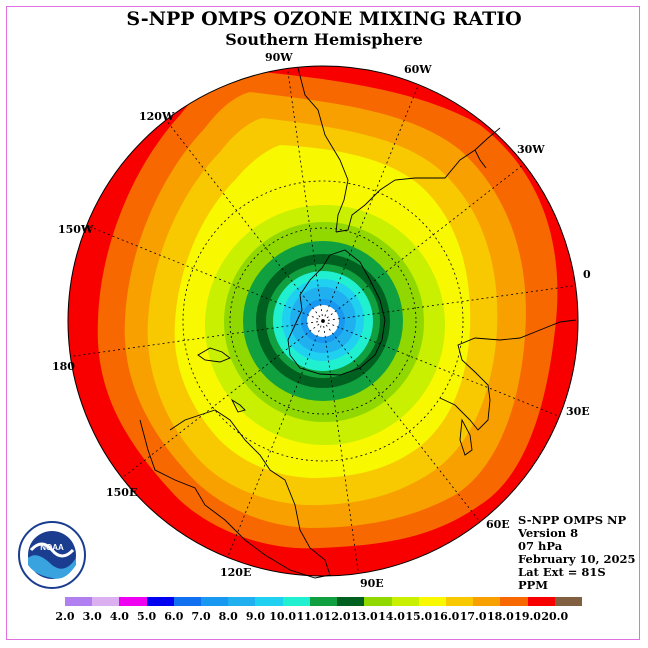 The image size is (648, 648). I want to click on map-subtitle: Southern Hemisphere, so click(324, 39).